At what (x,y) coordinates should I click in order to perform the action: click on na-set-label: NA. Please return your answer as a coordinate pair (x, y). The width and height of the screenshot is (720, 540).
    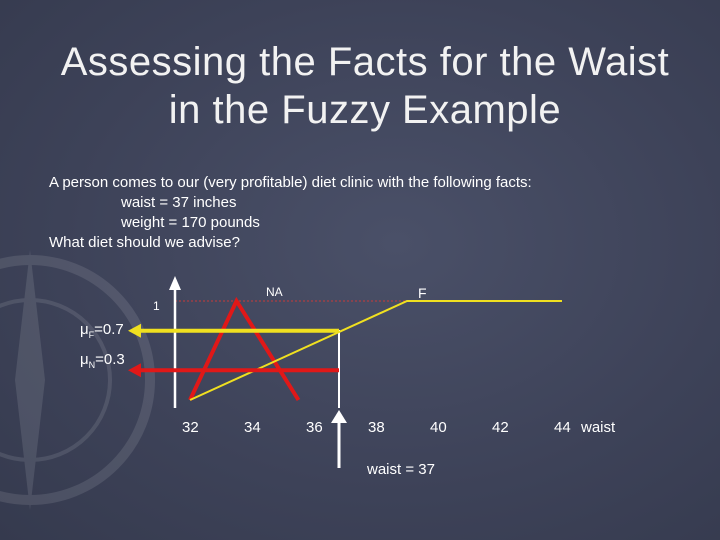
    Looking at the image, I should click on (274, 292).